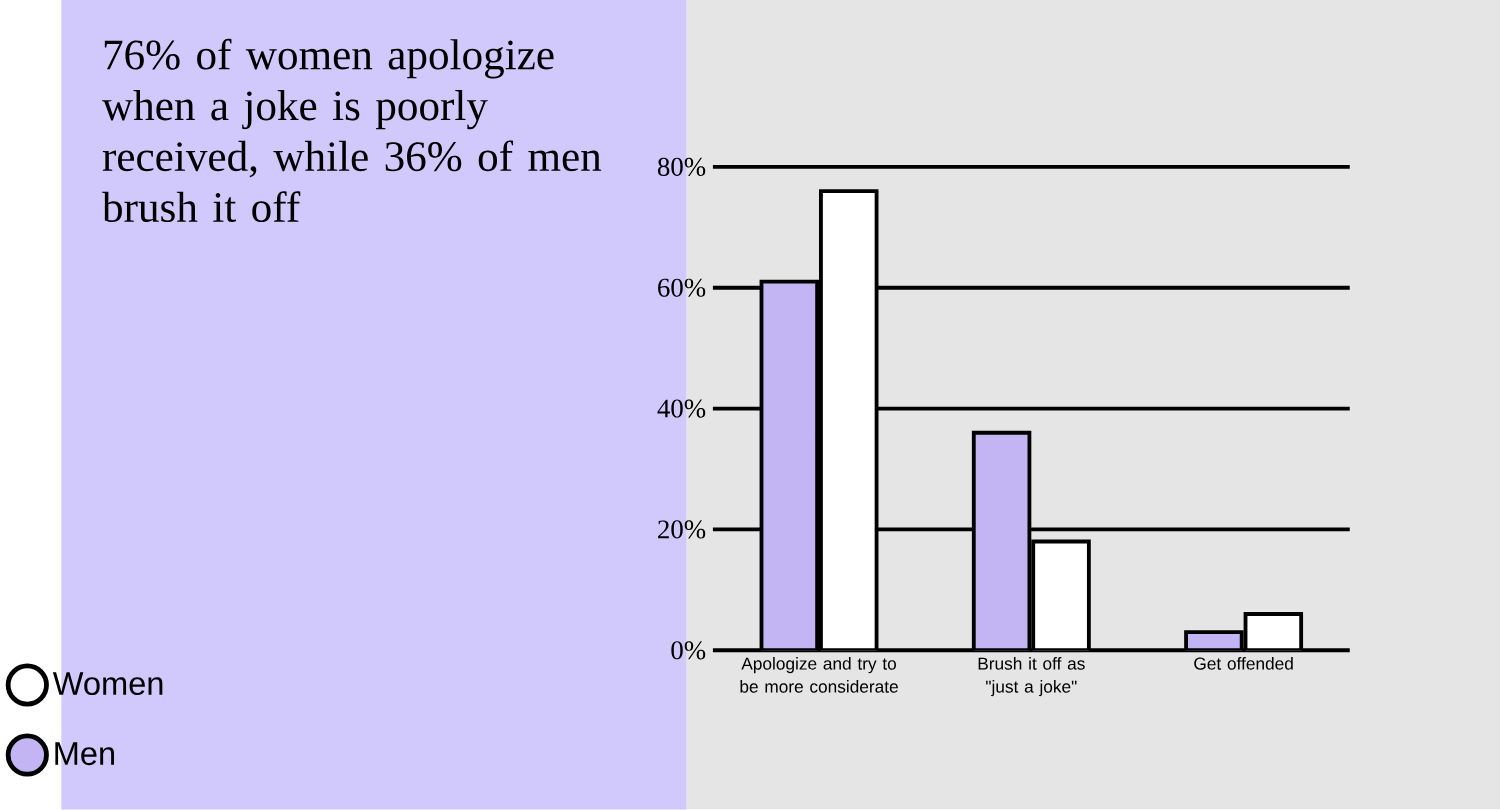 The height and width of the screenshot is (810, 1500). I want to click on y-tick-label: 20%, so click(682, 529).